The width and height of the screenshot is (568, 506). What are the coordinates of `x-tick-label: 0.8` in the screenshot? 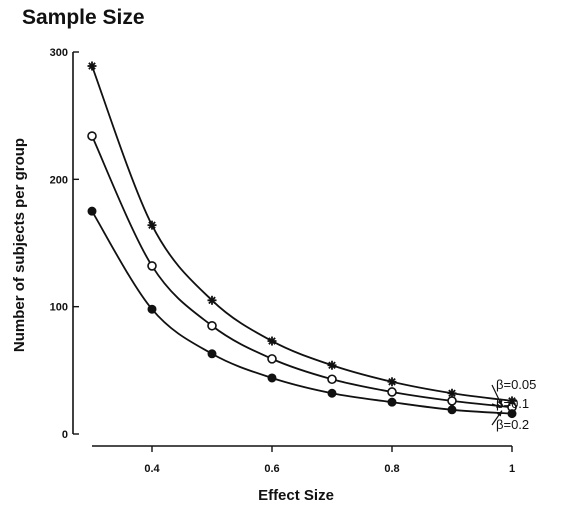 It's located at (391, 469).